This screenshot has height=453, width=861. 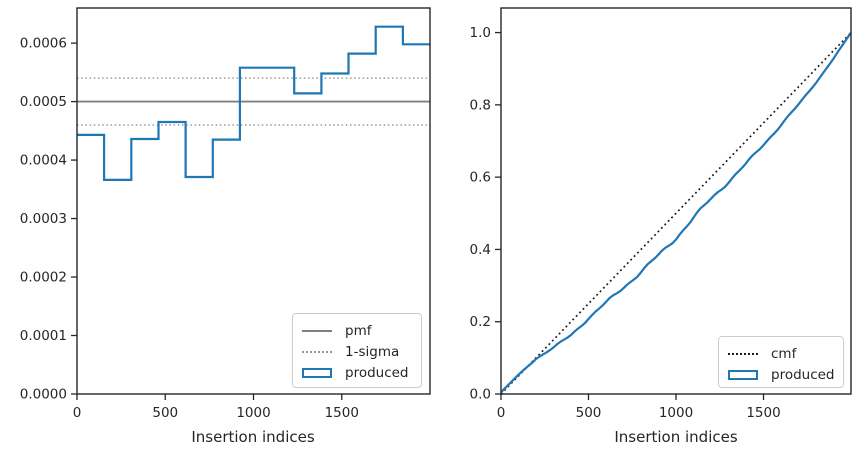 I want to click on legend-right: cmf produced, so click(x=781, y=362).